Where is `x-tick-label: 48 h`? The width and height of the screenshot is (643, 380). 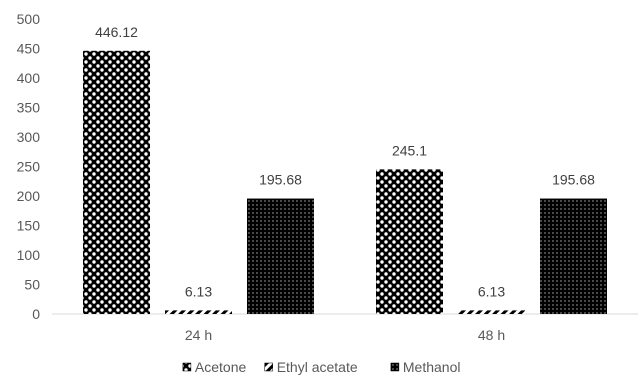 x-tick-label: 48 h is located at coordinates (491, 335).